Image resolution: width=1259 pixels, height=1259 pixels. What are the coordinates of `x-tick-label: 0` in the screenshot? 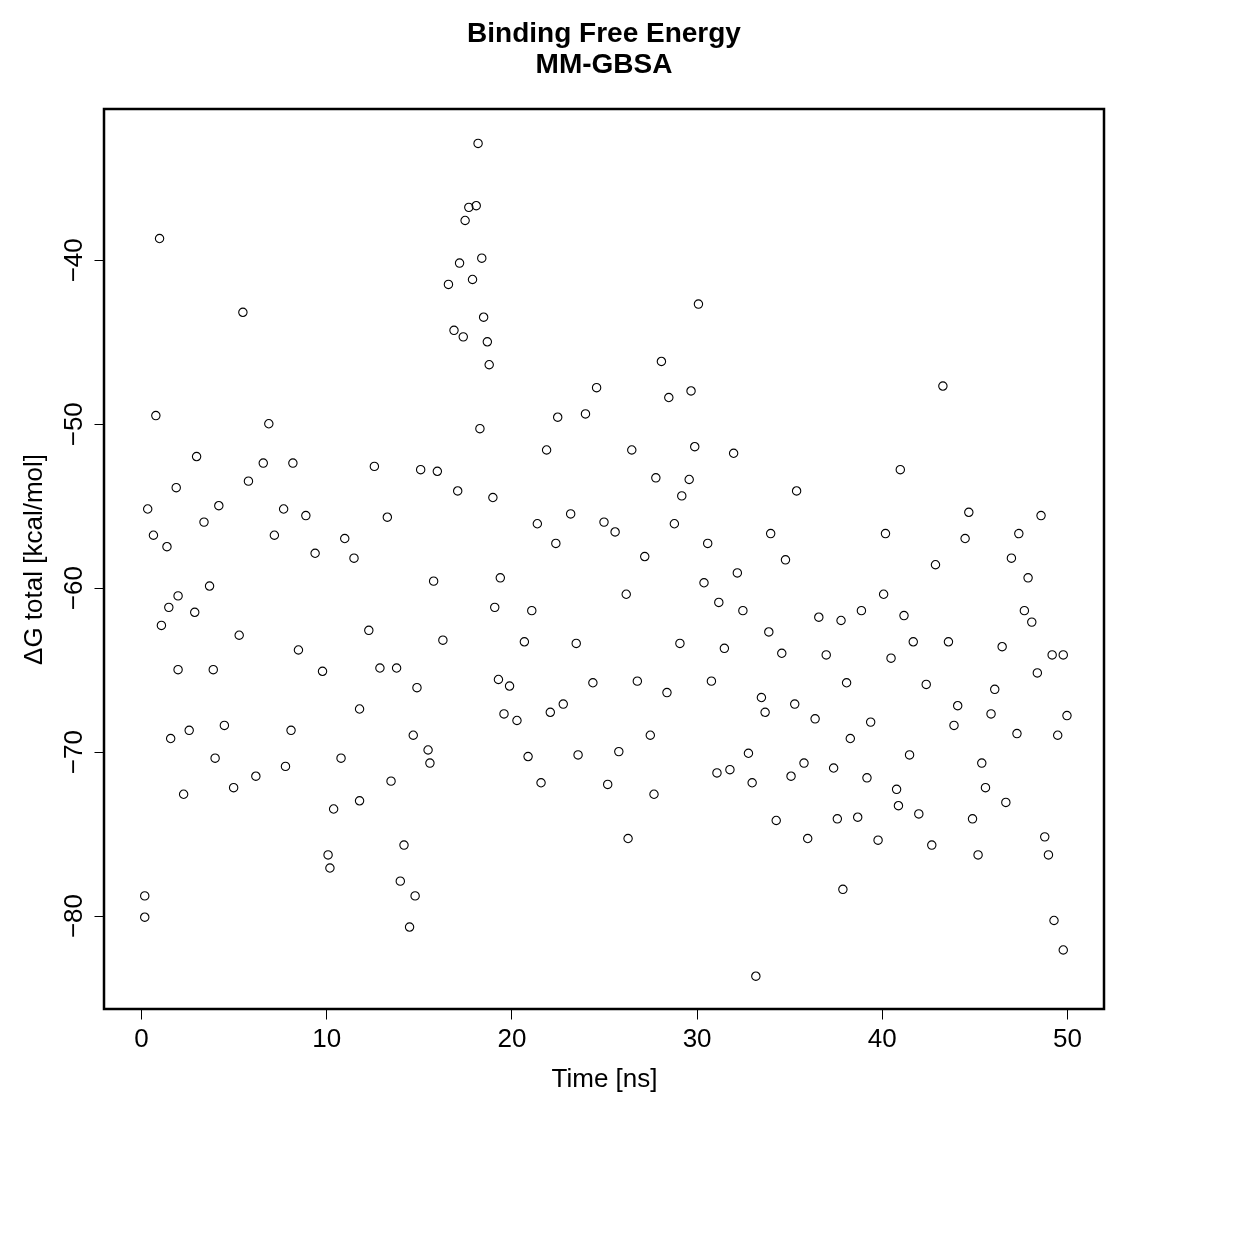 It's located at (141, 1037).